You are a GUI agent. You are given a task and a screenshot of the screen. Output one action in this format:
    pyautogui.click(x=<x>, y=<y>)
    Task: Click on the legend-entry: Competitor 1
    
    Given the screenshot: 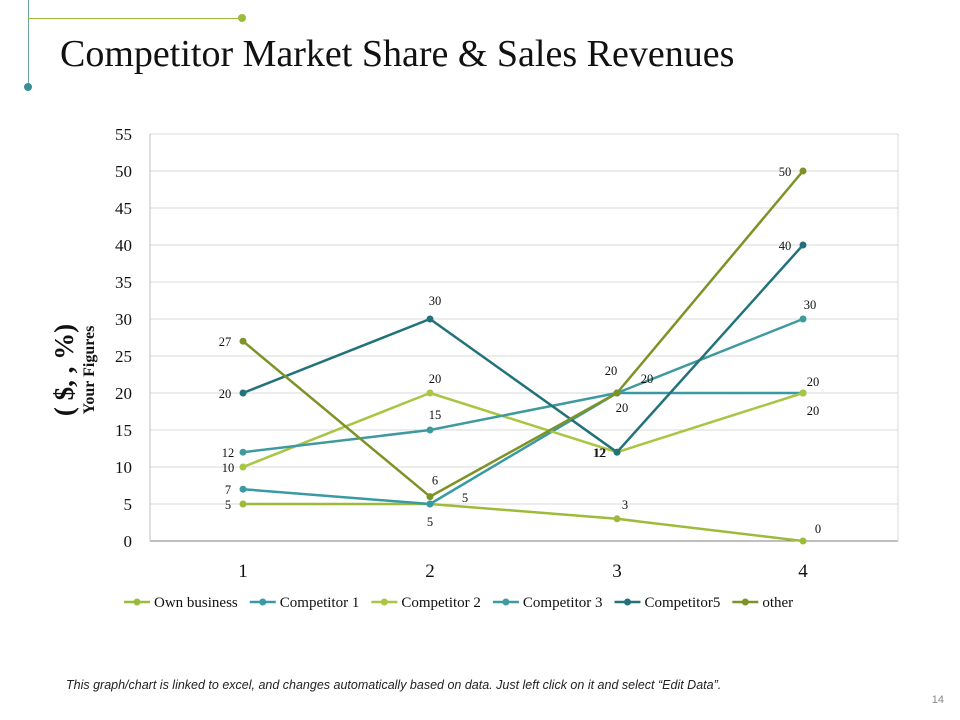 What is the action you would take?
    pyautogui.click(x=304, y=603)
    